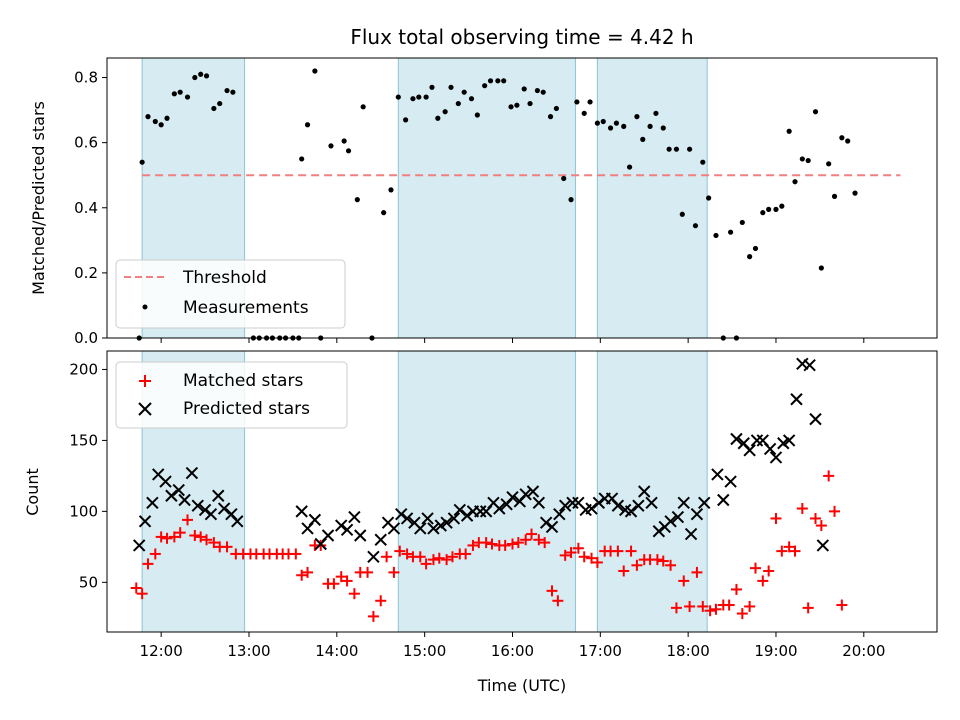 This screenshot has width=960, height=720. What do you see at coordinates (246, 308) in the screenshot?
I see `legend-measurements-label: Measurements` at bounding box center [246, 308].